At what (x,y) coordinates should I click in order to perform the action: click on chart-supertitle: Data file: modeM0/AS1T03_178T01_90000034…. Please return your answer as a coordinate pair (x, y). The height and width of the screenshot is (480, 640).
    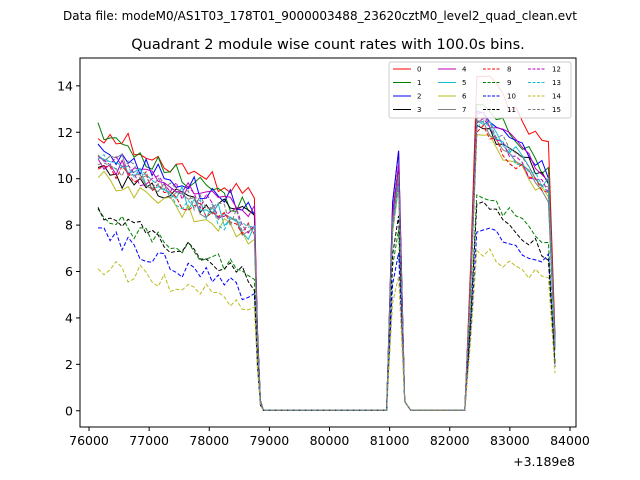
    Looking at the image, I should click on (320, 16).